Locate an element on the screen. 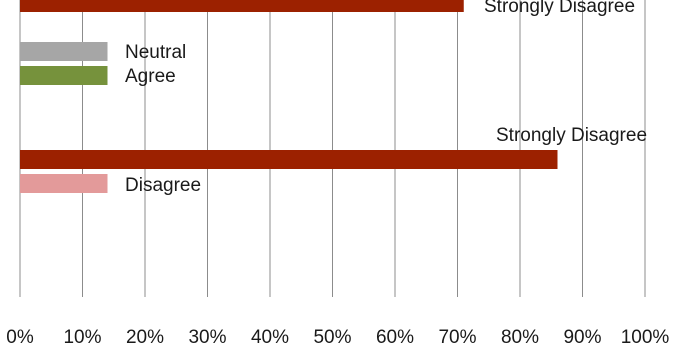 This screenshot has width=684, height=351. bar-label: Agree is located at coordinates (150, 76).